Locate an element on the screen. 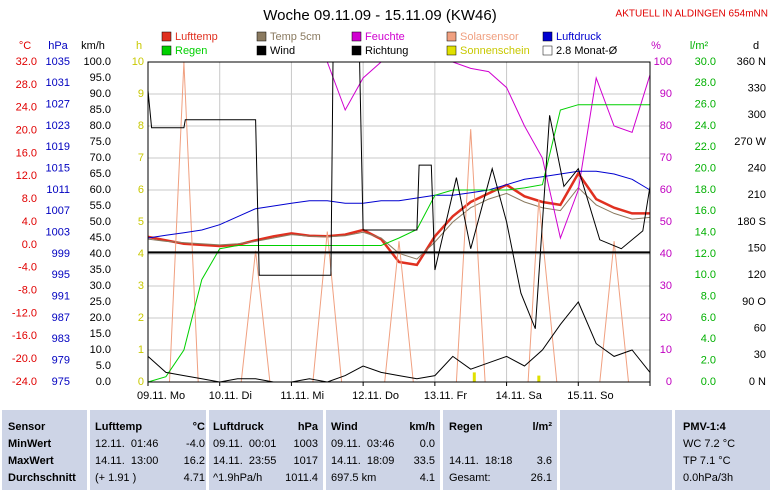 Image resolution: width=772 pixels, height=490 pixels. table-cell: 14.11. 18:09 is located at coordinates (363, 461).